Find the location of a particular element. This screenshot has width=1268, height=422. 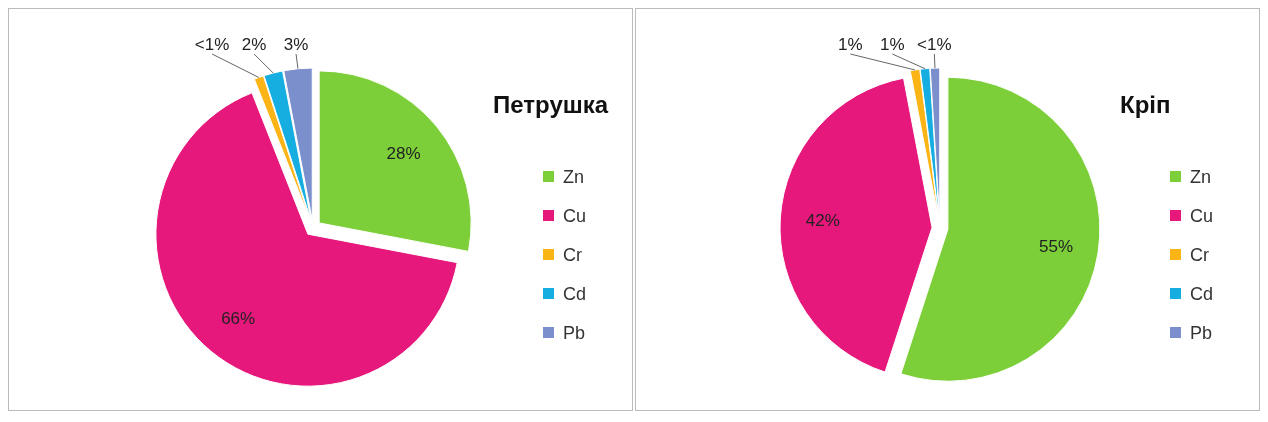

data-label: 66% is located at coordinates (238, 318).